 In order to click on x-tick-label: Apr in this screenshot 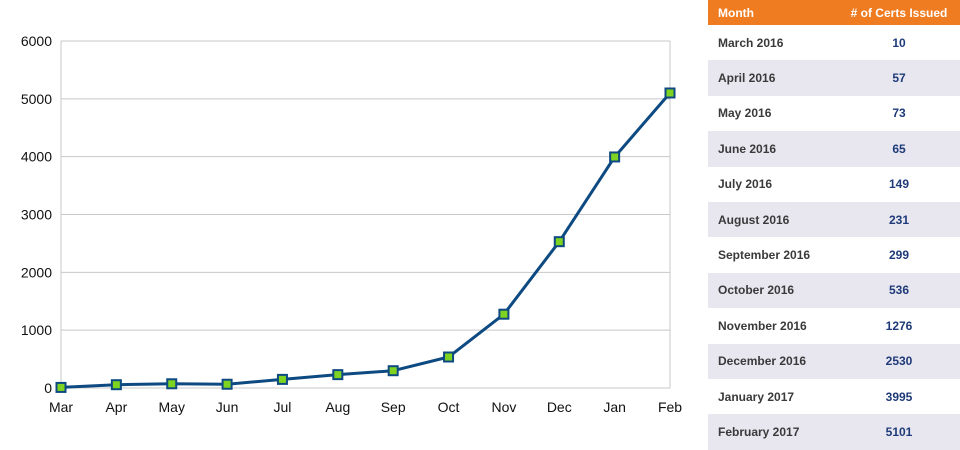, I will do `click(116, 407)`.